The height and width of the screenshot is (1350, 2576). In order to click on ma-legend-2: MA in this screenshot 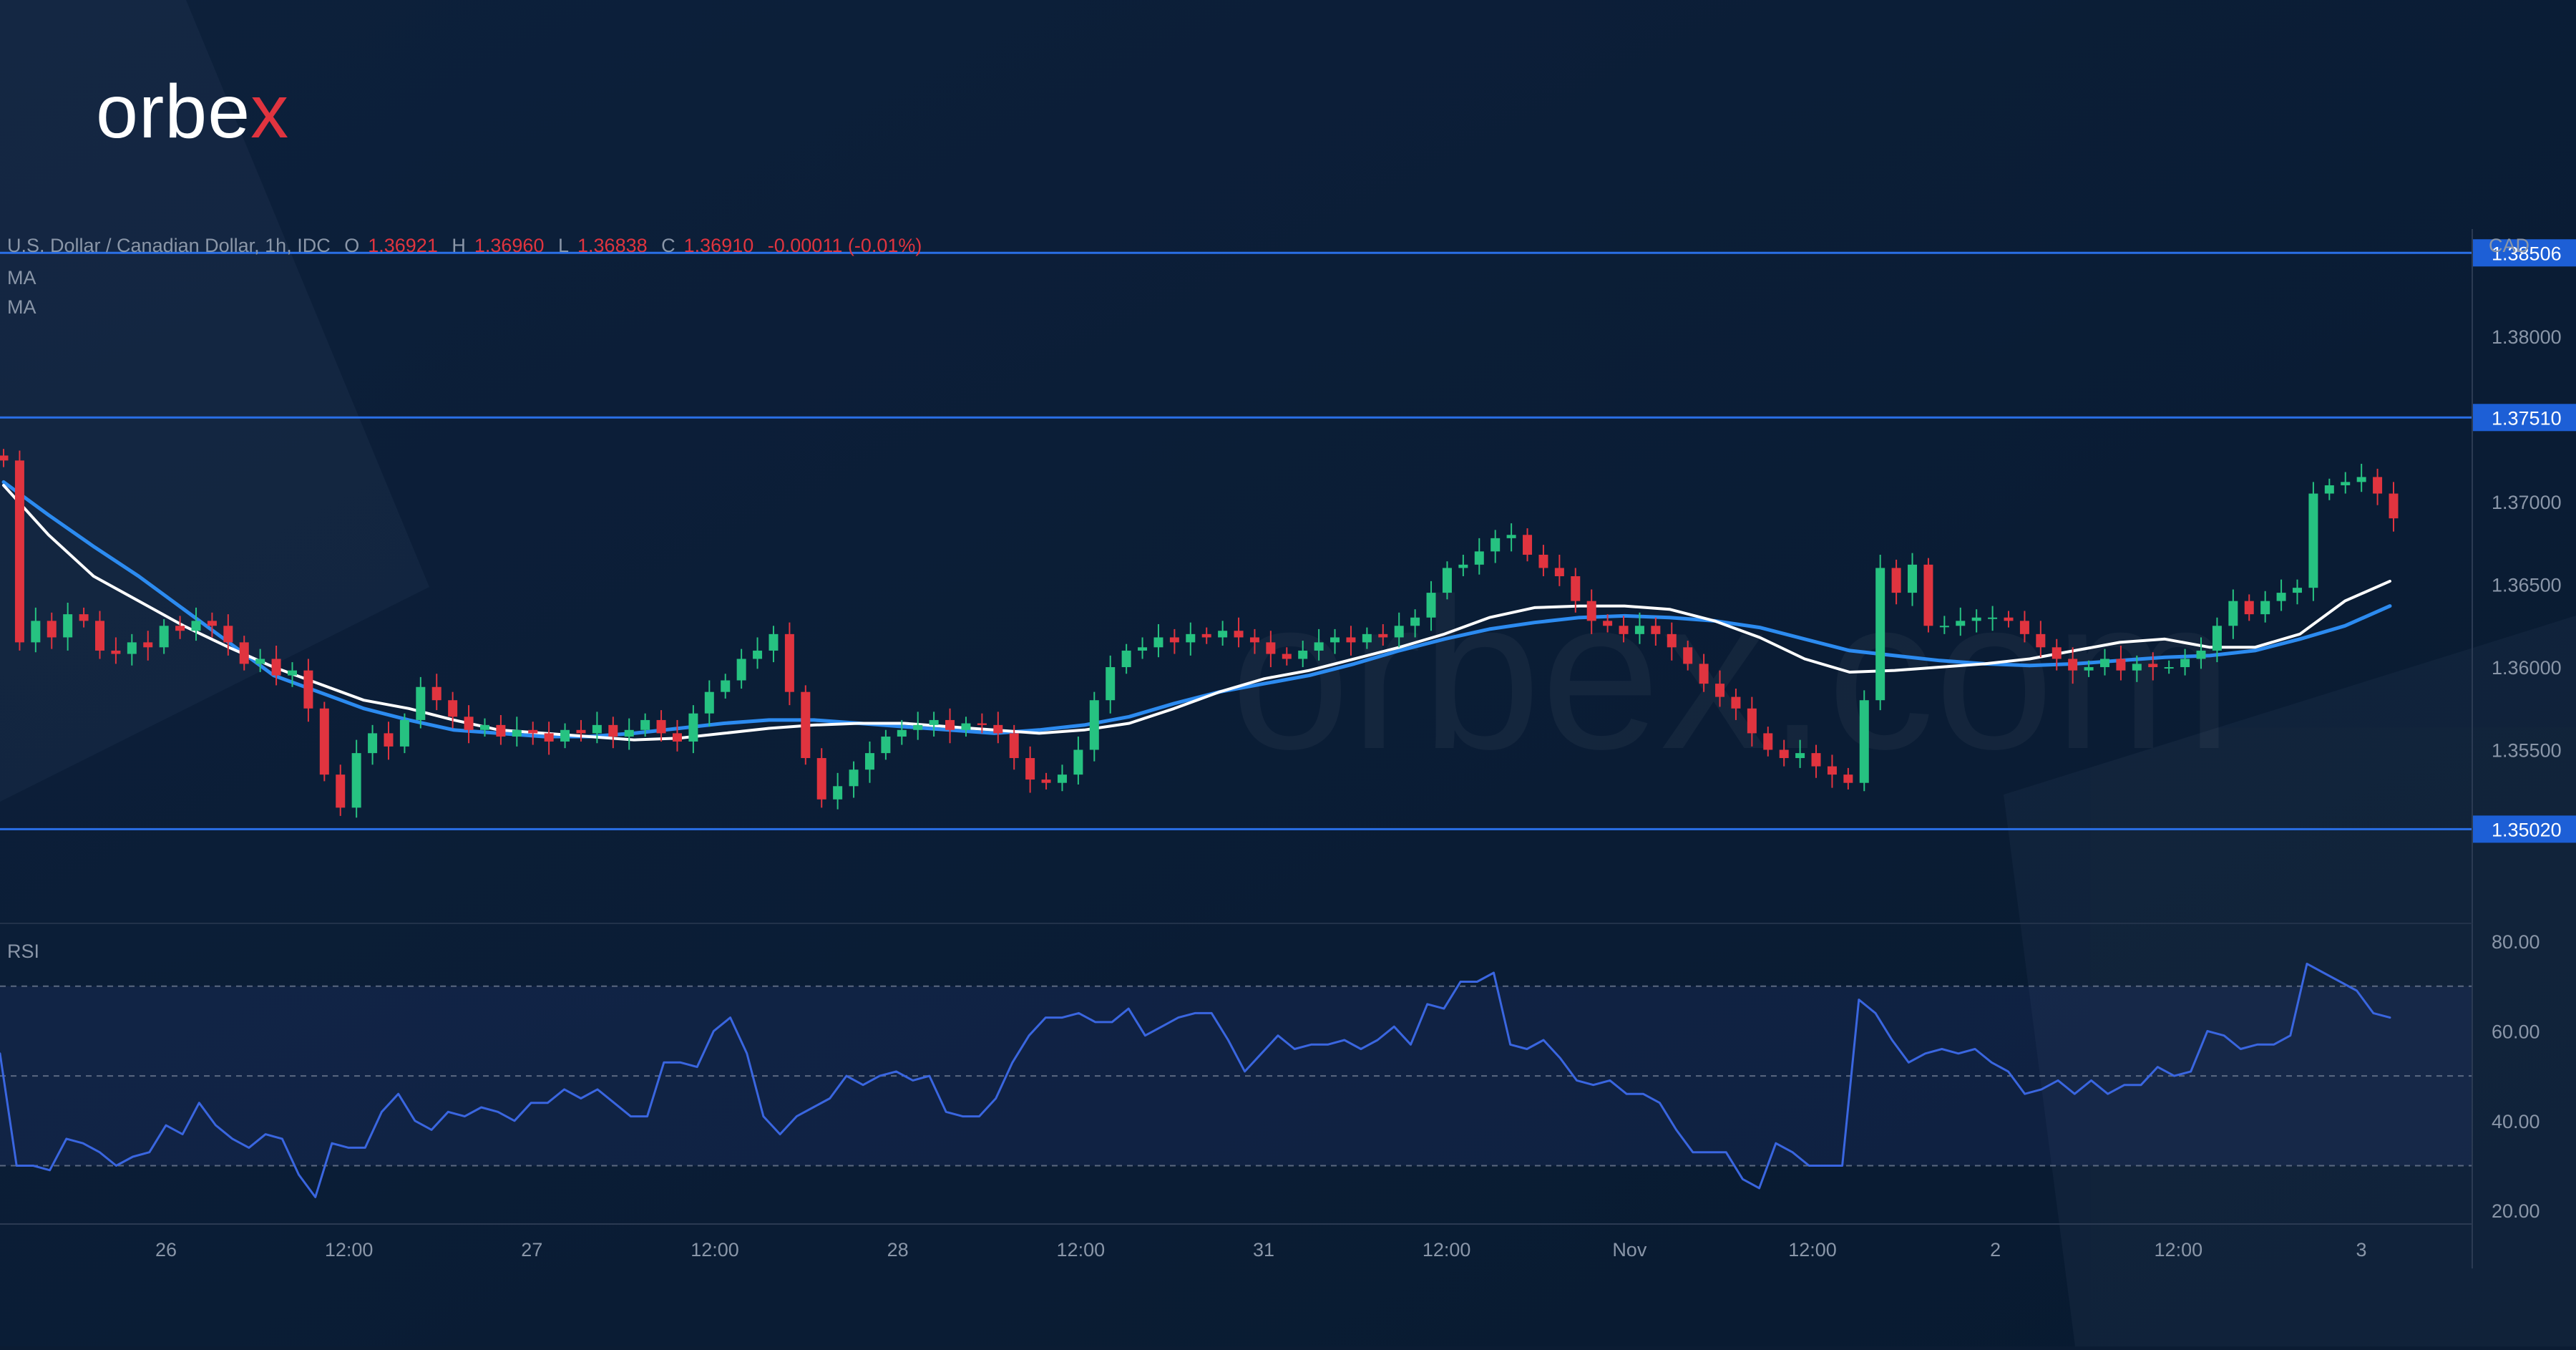, I will do `click(21, 307)`.